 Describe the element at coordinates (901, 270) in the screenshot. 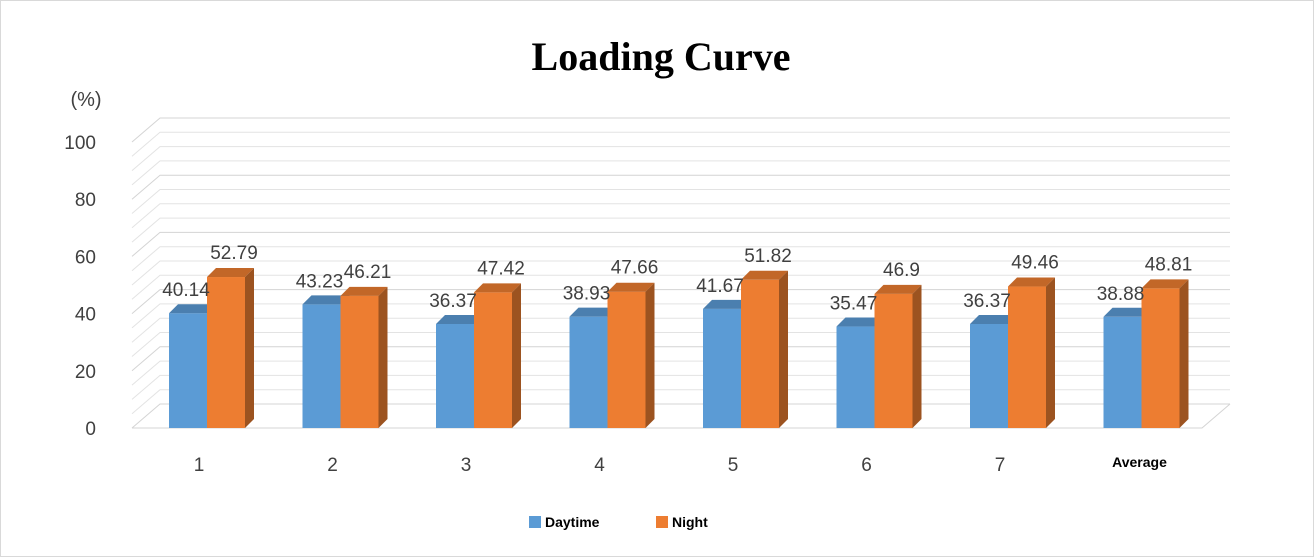

I see `data-label: 46.9` at that location.